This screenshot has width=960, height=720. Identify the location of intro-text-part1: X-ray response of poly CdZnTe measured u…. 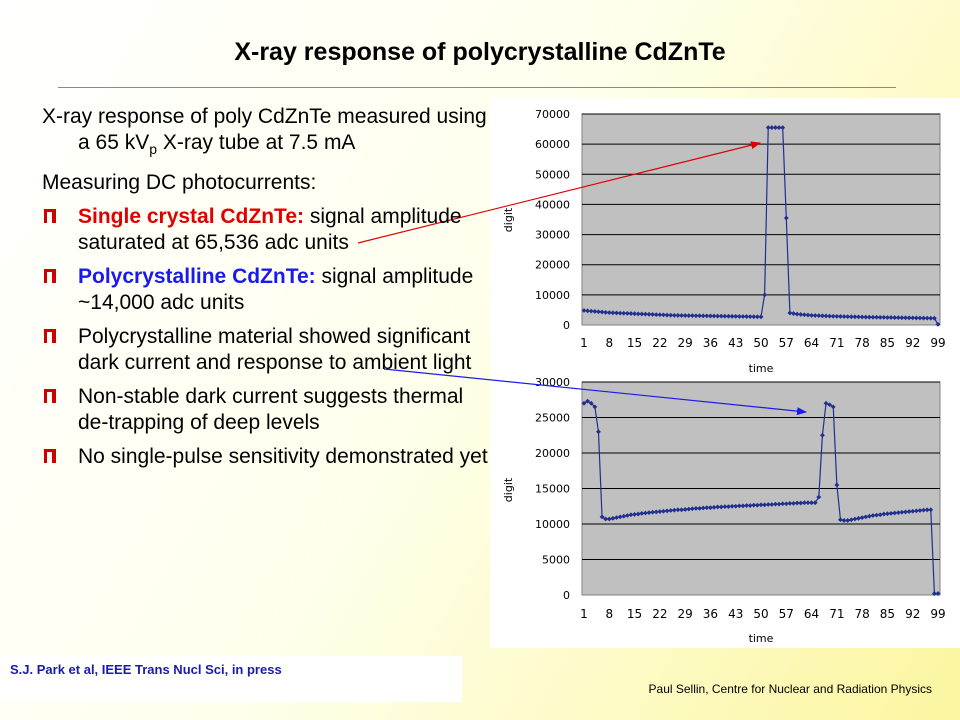
(264, 129).